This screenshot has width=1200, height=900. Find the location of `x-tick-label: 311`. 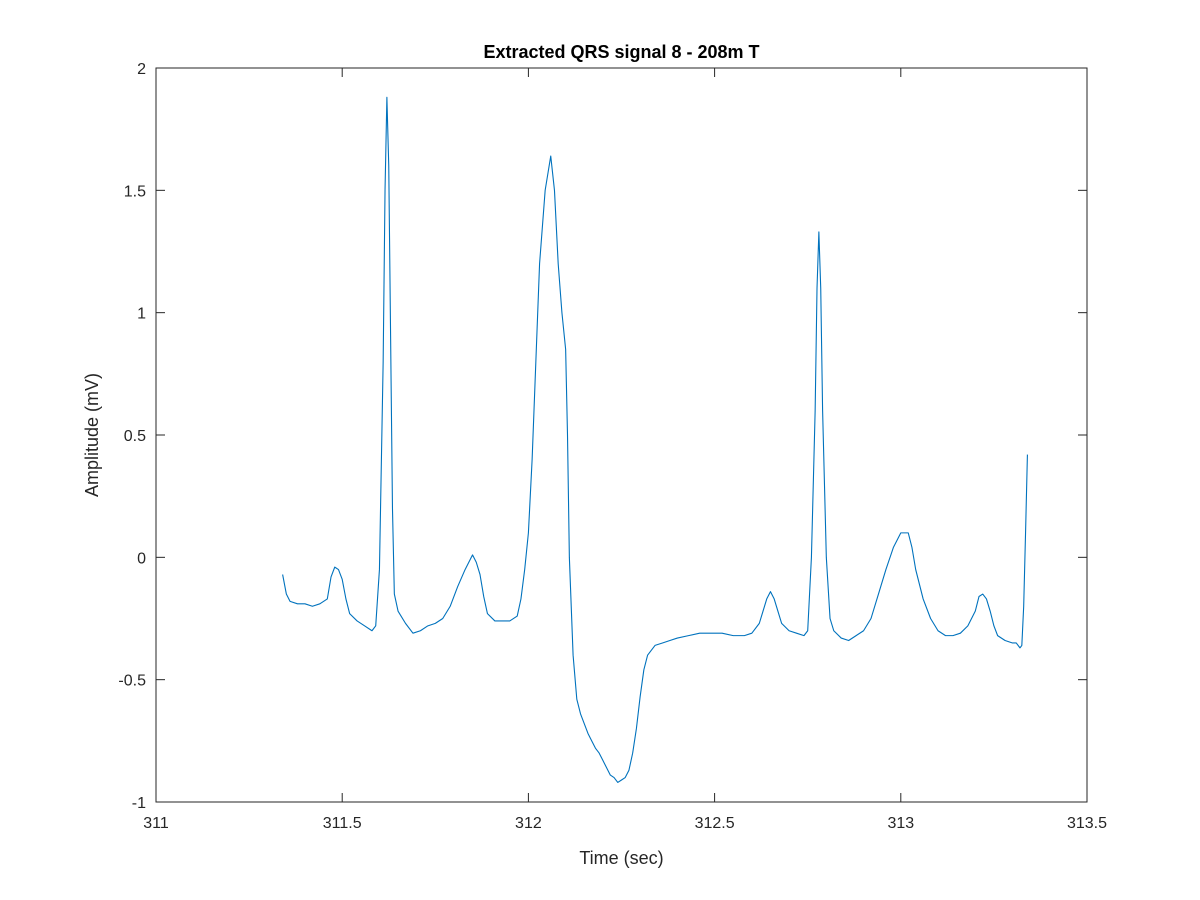

x-tick-label: 311 is located at coordinates (156, 823).